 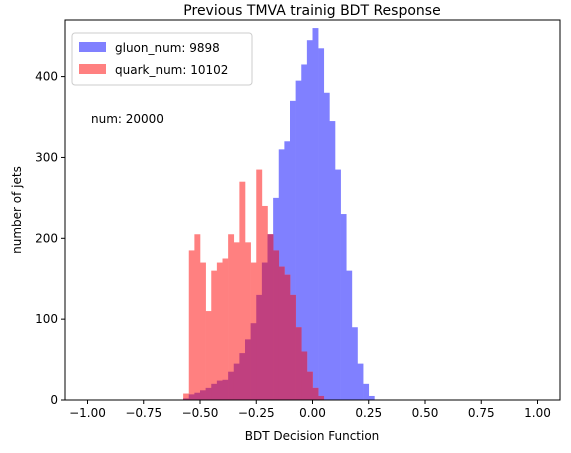 I want to click on y-axis-ticks: 0 100 200 300 400, so click(x=50, y=238).